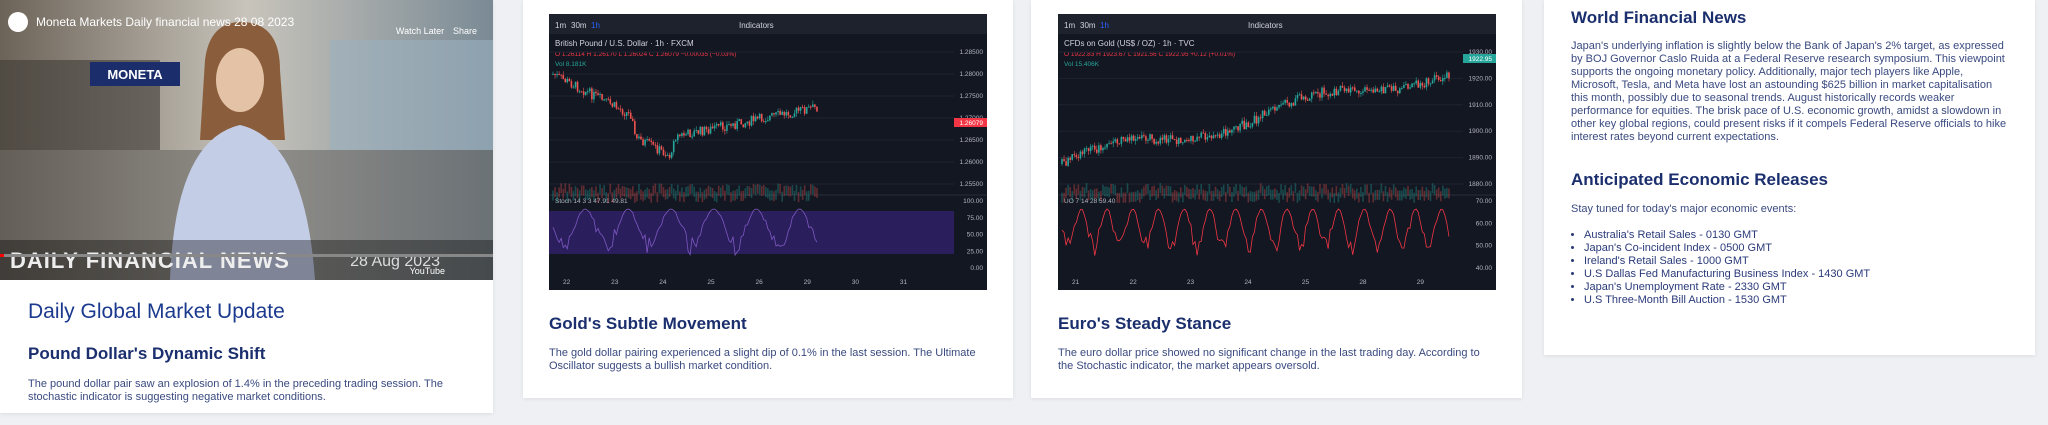 Image resolution: width=2048 pixels, height=425 pixels. Describe the element at coordinates (685, 232) in the screenshot. I see `osc-line` at that location.